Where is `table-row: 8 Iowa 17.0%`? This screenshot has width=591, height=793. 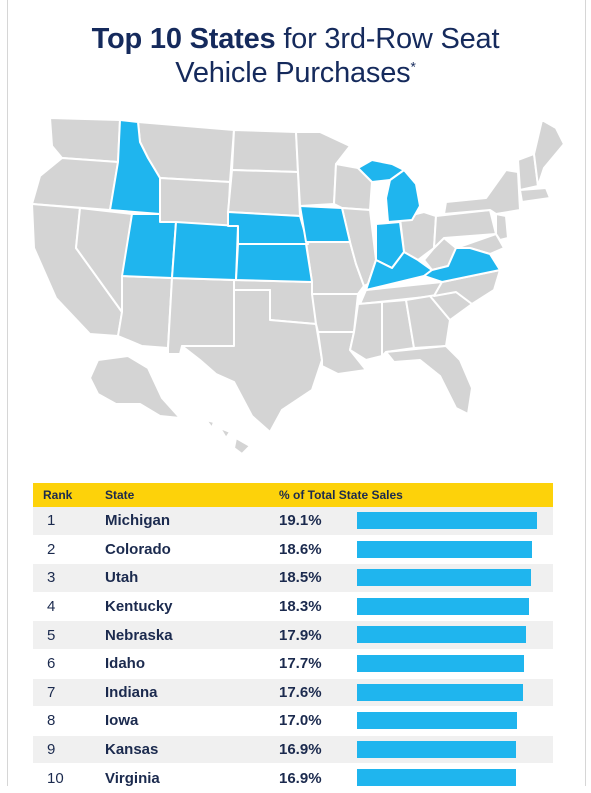
table-row: 8 Iowa 17.0% is located at coordinates (293, 721).